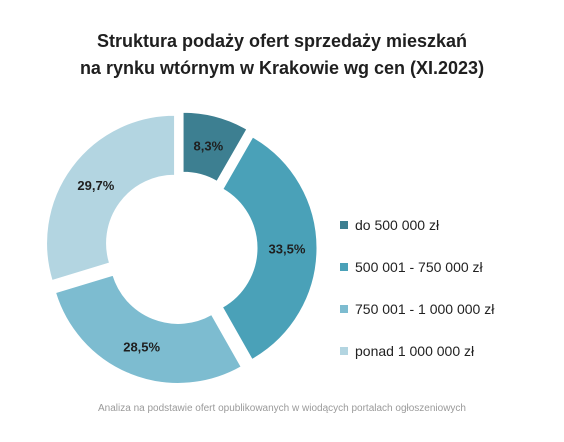 The width and height of the screenshot is (564, 442). I want to click on slice-value-label: 28,5%, so click(141, 346).